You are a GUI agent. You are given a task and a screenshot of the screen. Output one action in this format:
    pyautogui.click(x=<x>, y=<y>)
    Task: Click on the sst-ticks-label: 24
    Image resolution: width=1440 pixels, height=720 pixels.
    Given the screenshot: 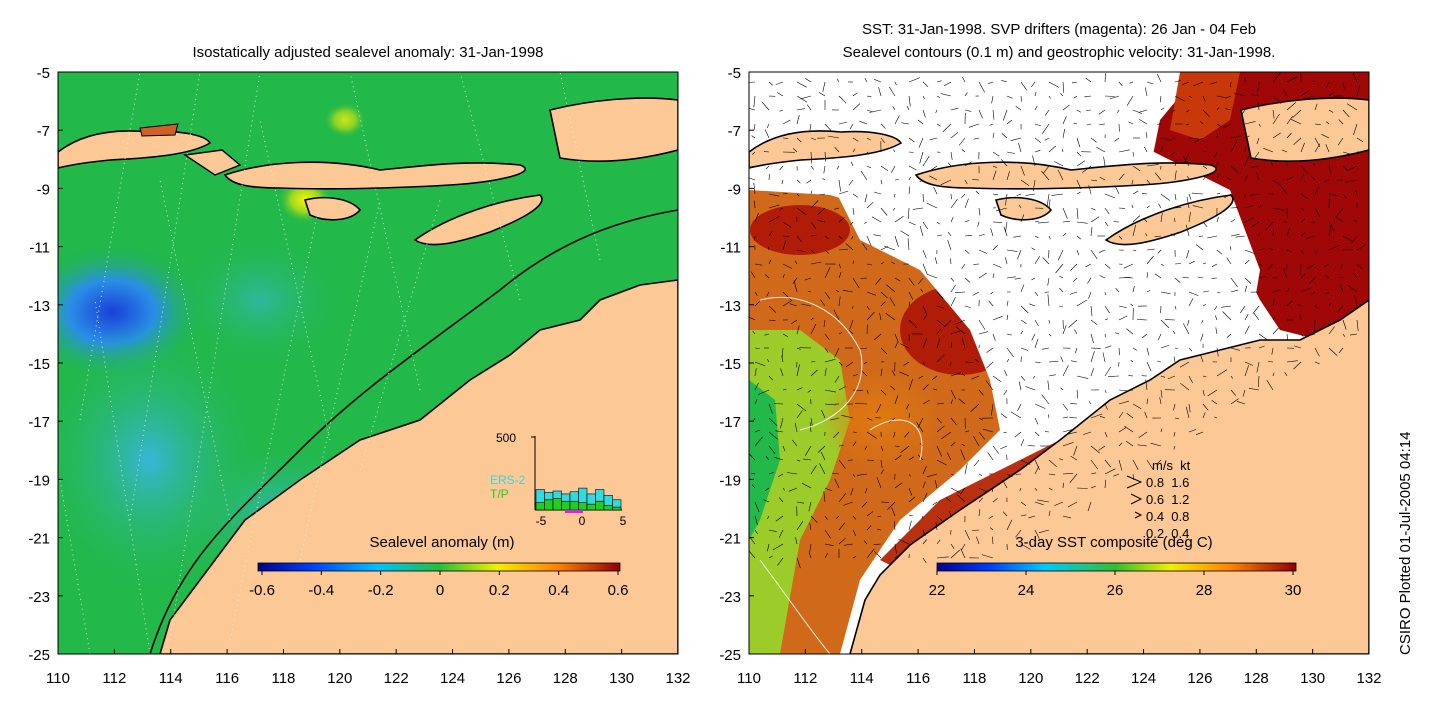 What is the action you would take?
    pyautogui.click(x=1026, y=590)
    